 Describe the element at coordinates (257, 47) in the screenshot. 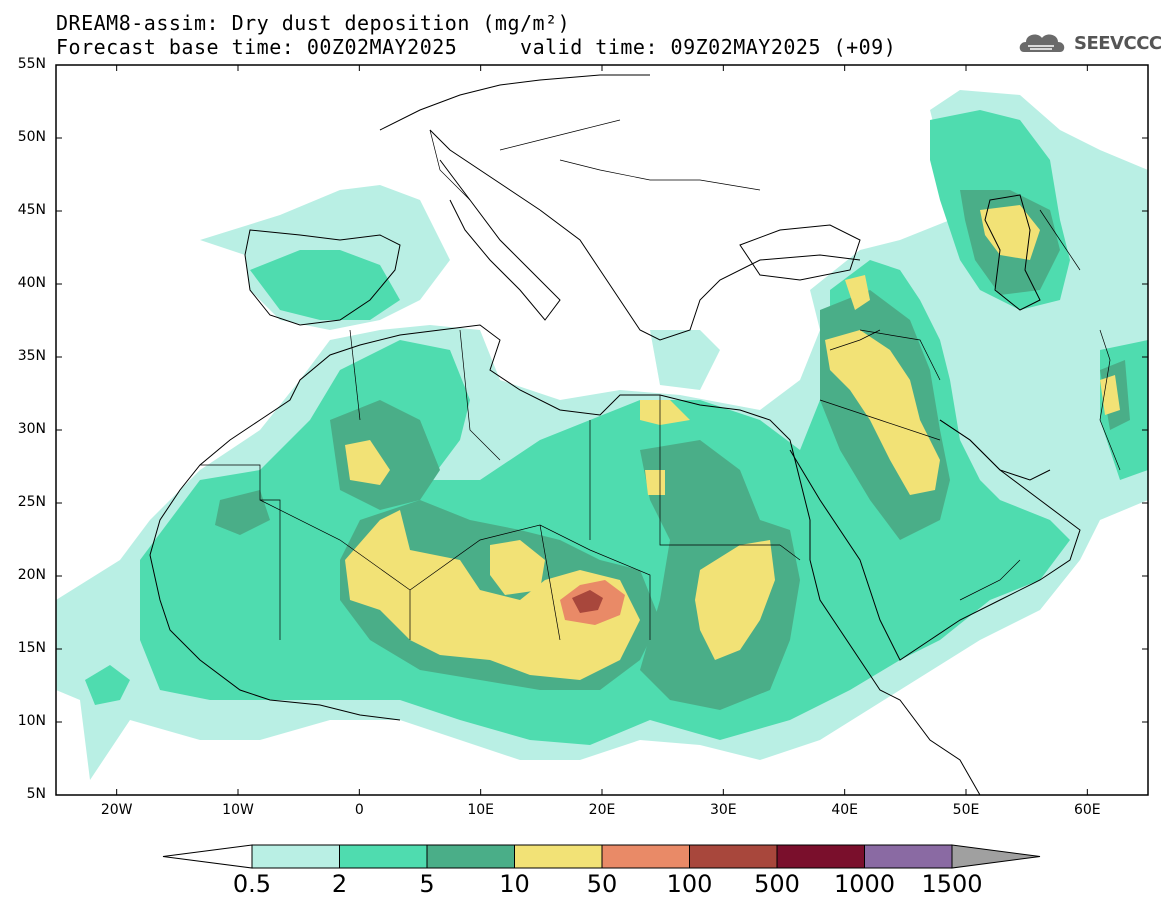

I see `base-time: Forecast base time: 00Z02MAY2025` at that location.